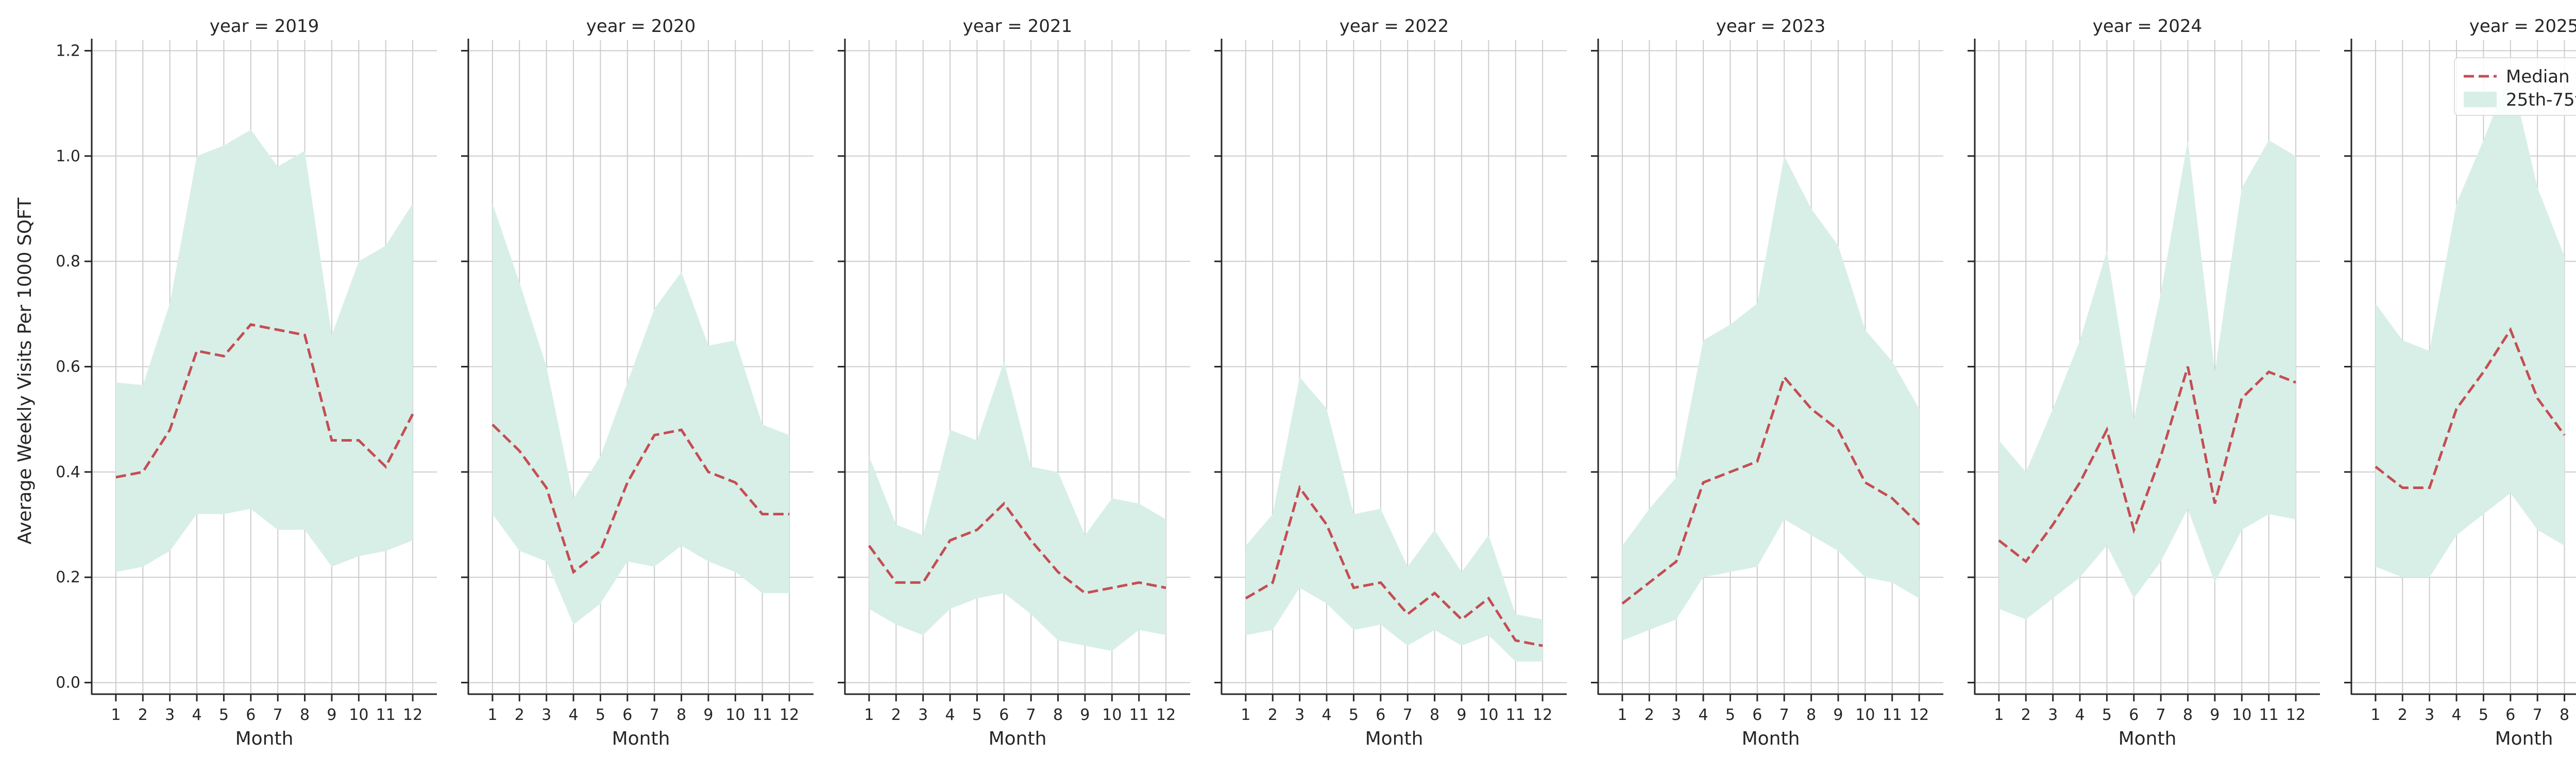 This screenshot has height=773, width=2576. Describe the element at coordinates (68, 577) in the screenshot. I see `y-tick-label: 0.2` at that location.